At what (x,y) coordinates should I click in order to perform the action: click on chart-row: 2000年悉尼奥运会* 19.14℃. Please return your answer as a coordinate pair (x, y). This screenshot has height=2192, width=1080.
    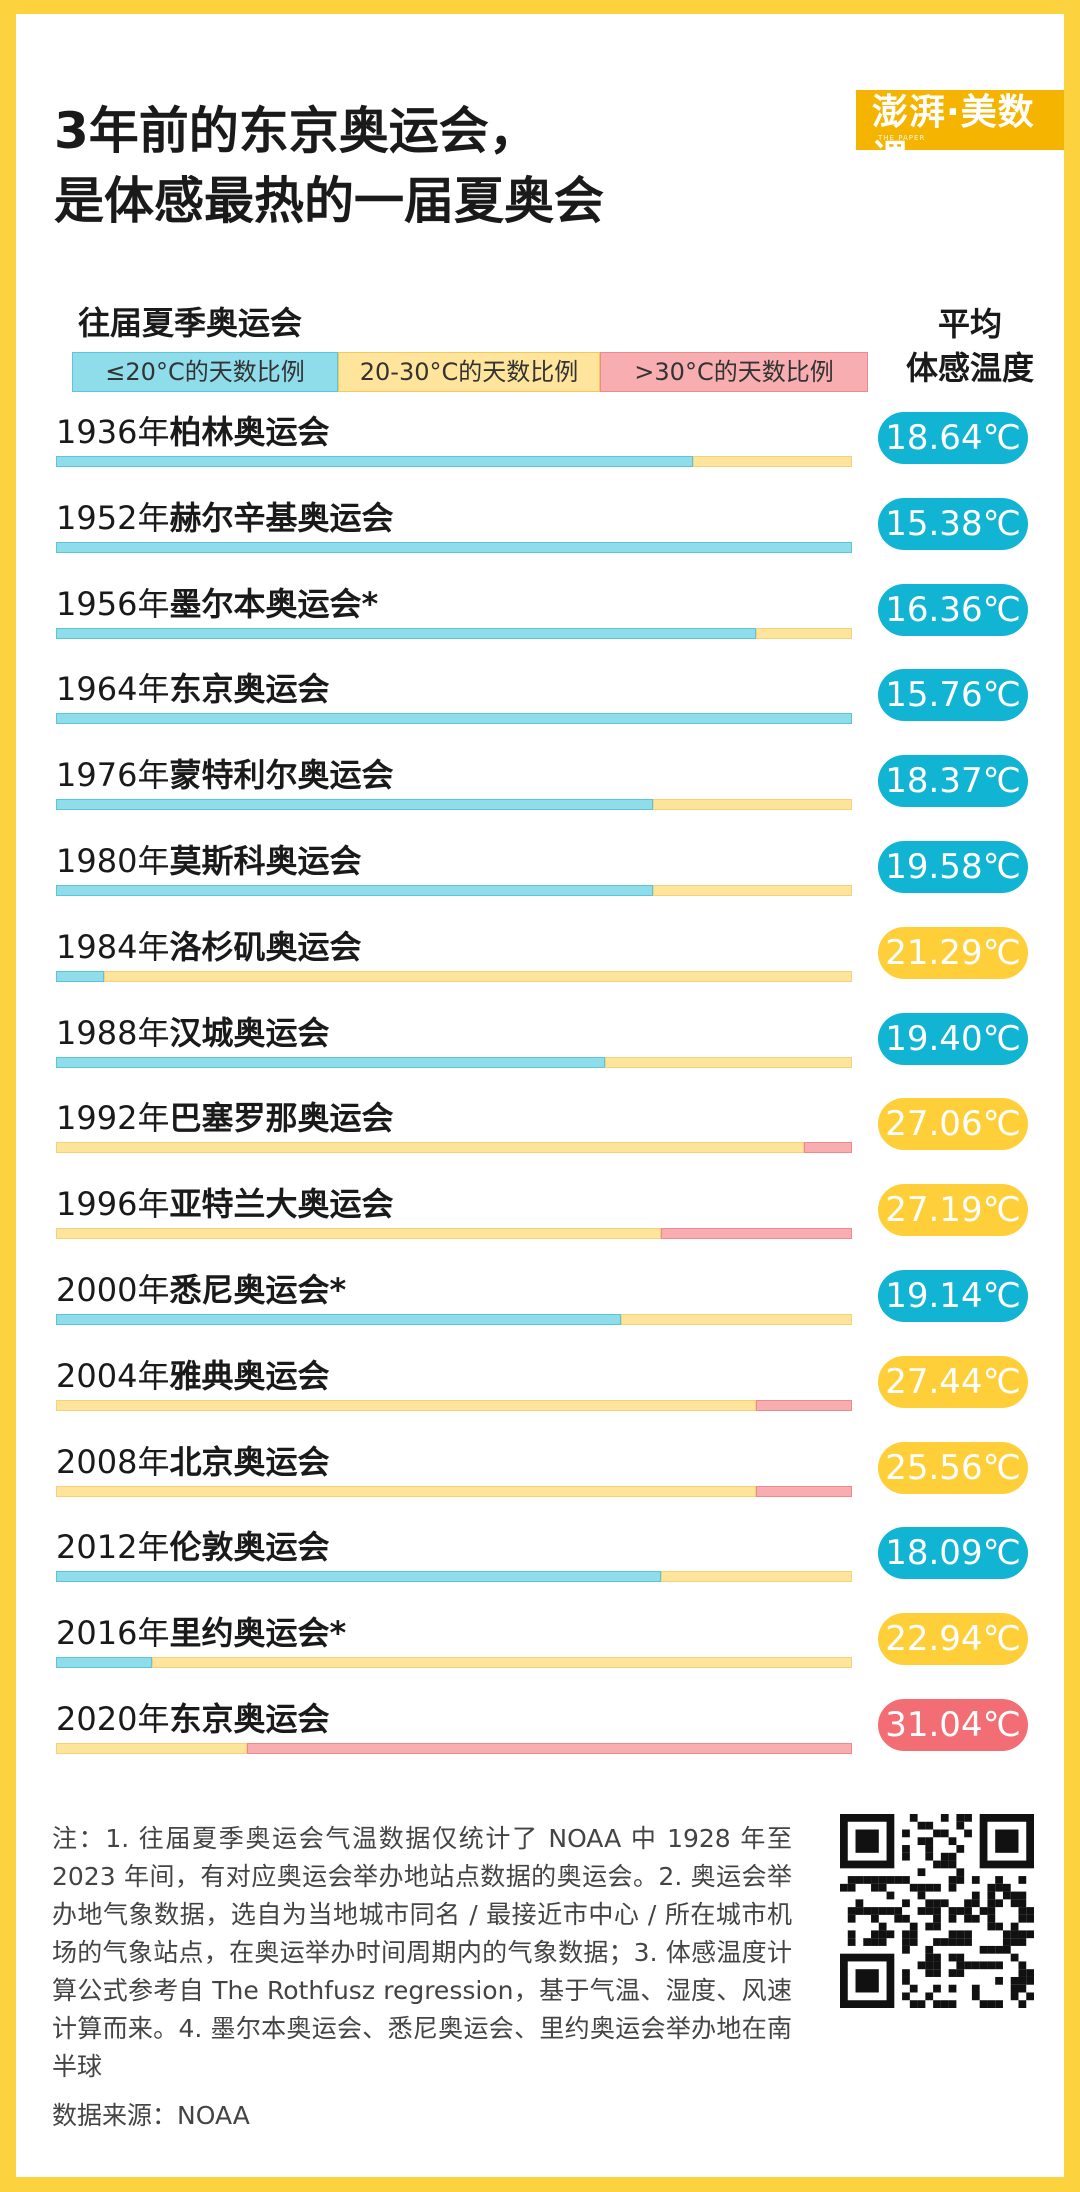
    Looking at the image, I should click on (540, 1308).